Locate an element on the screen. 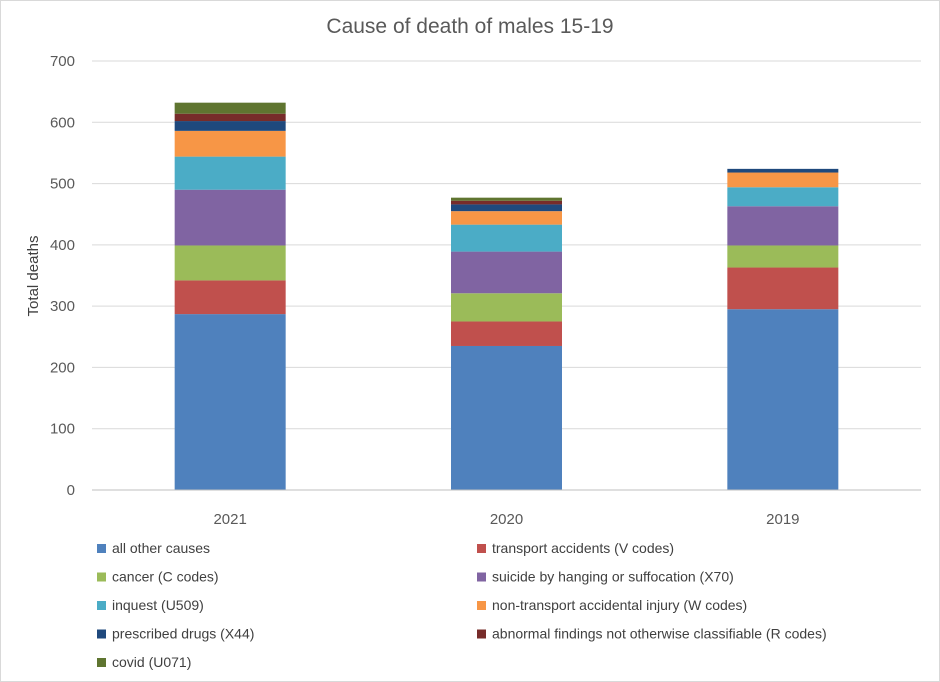 This screenshot has height=682, width=940. chart-title: Cause of death of males 15-19 is located at coordinates (469, 26).